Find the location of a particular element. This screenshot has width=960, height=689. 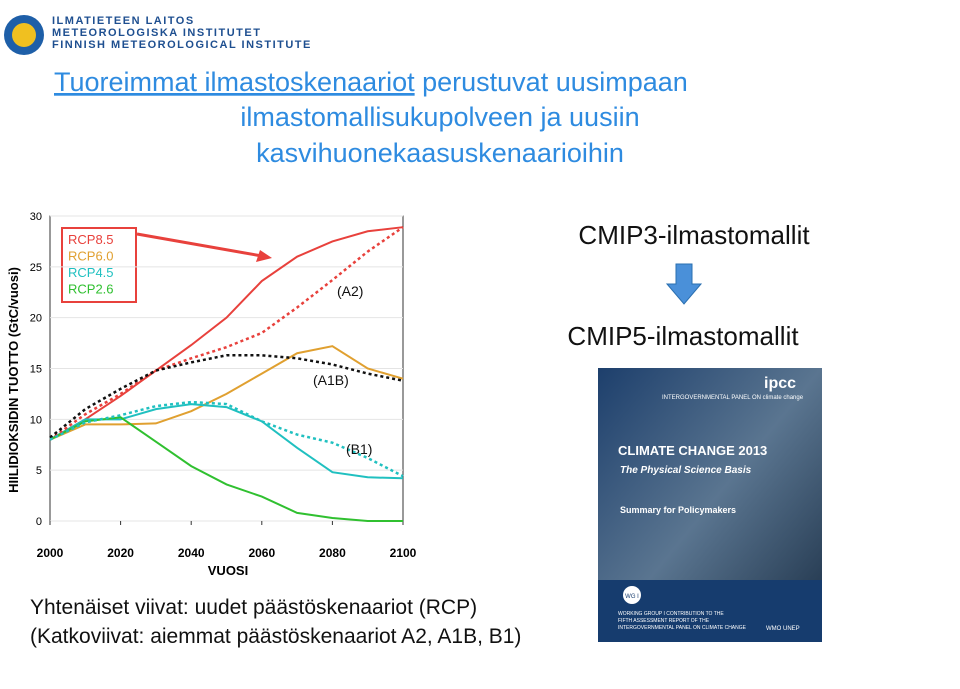

logo-text: FINNISH METEOROLOGICAL INSTITUTE is located at coordinates (182, 45).